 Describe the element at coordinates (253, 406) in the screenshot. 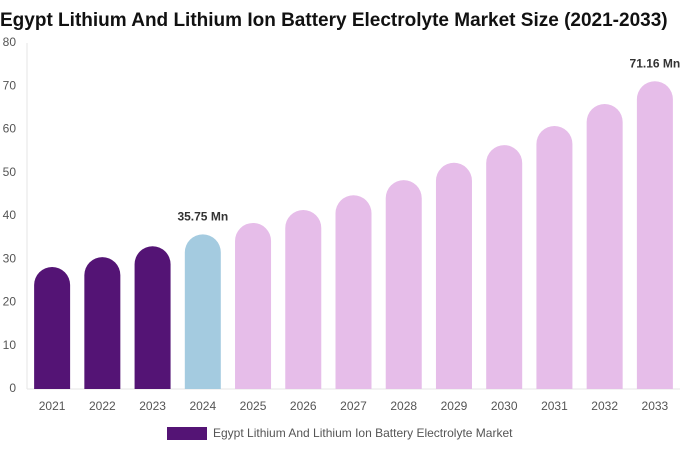

I see `x-tick-label: 2025` at that location.